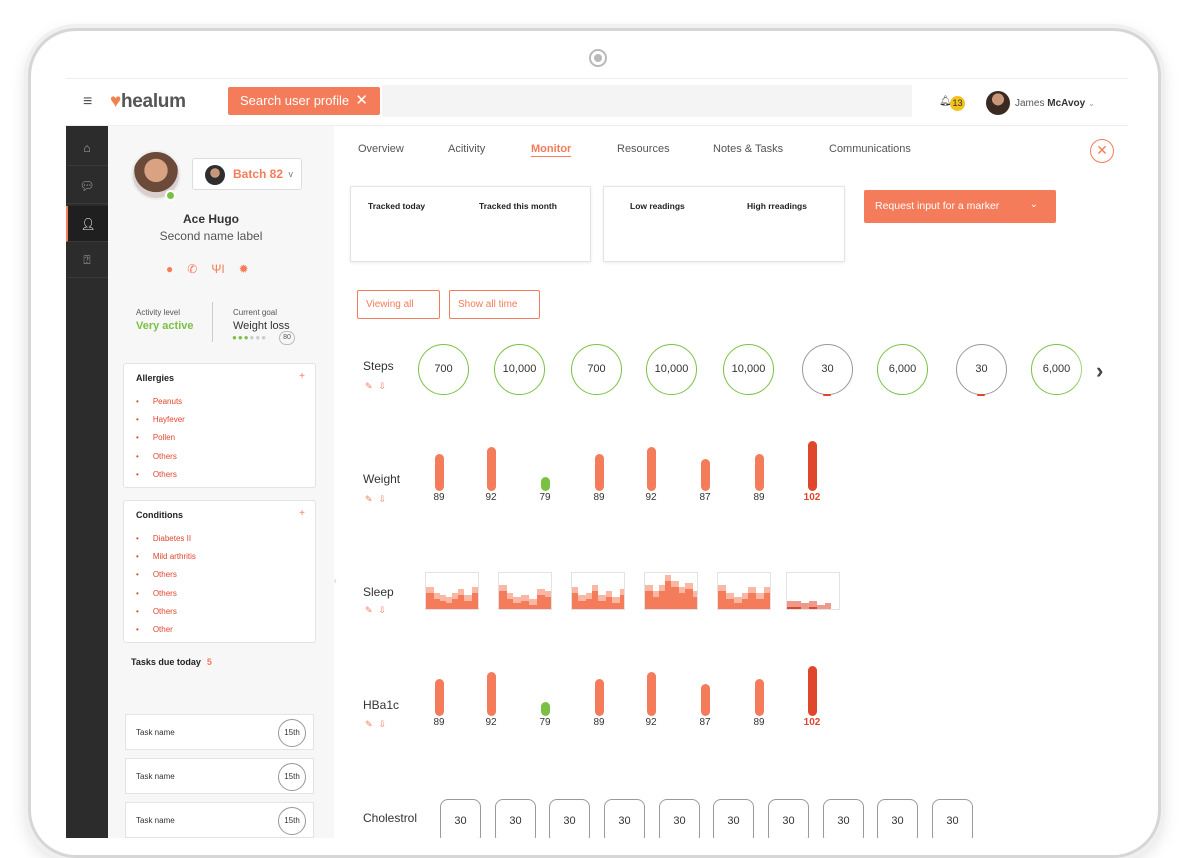  What do you see at coordinates (998, 103) in the screenshot?
I see `user-avatar` at bounding box center [998, 103].